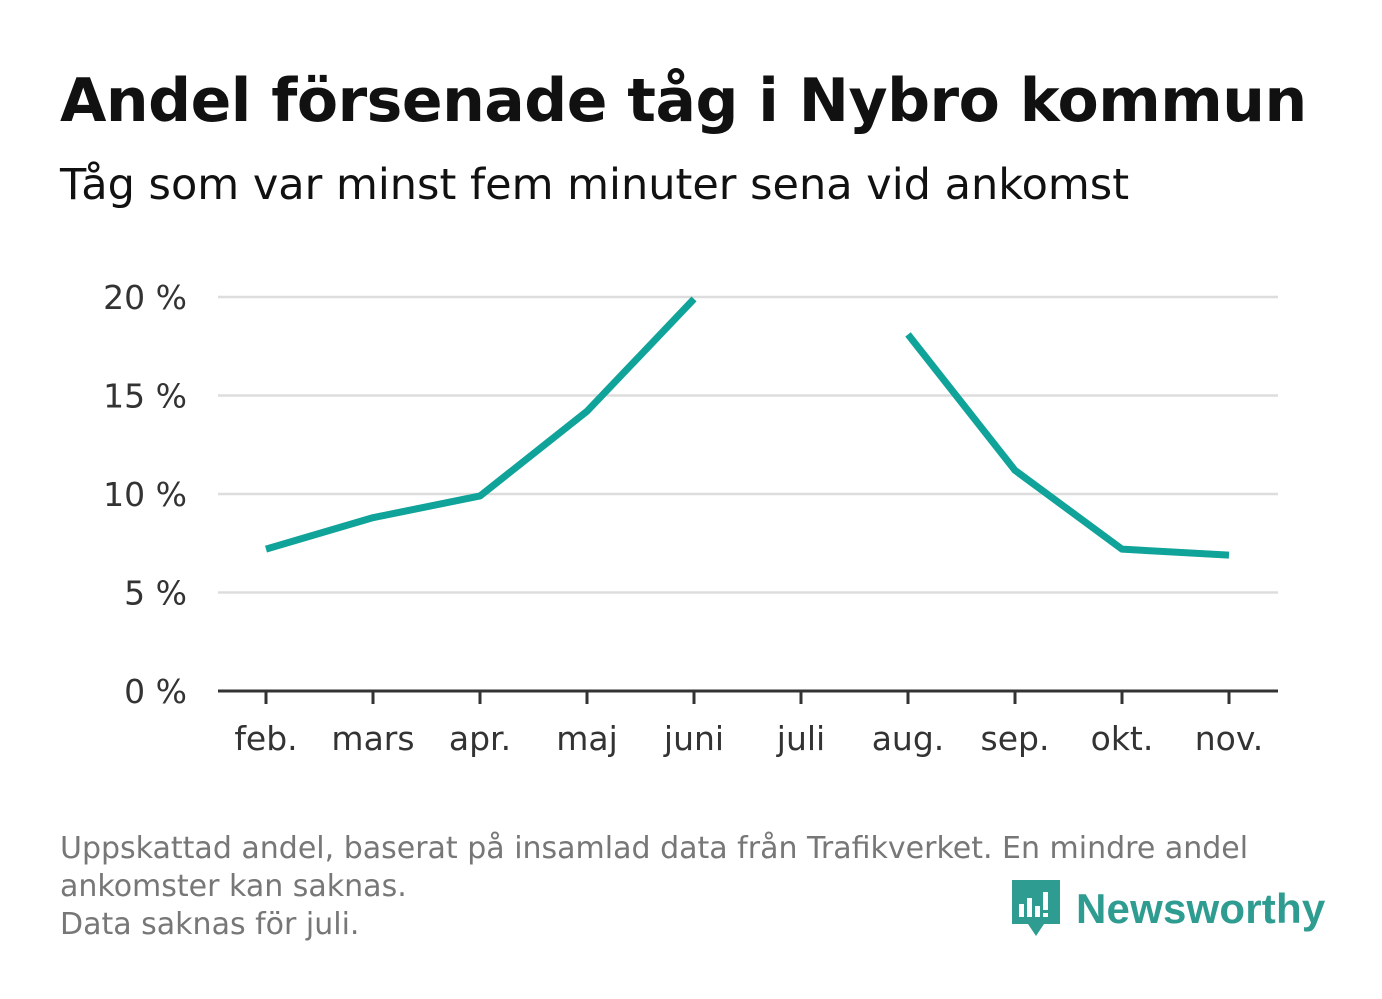  I want to click on x-tick-label: sep., so click(1015, 738).